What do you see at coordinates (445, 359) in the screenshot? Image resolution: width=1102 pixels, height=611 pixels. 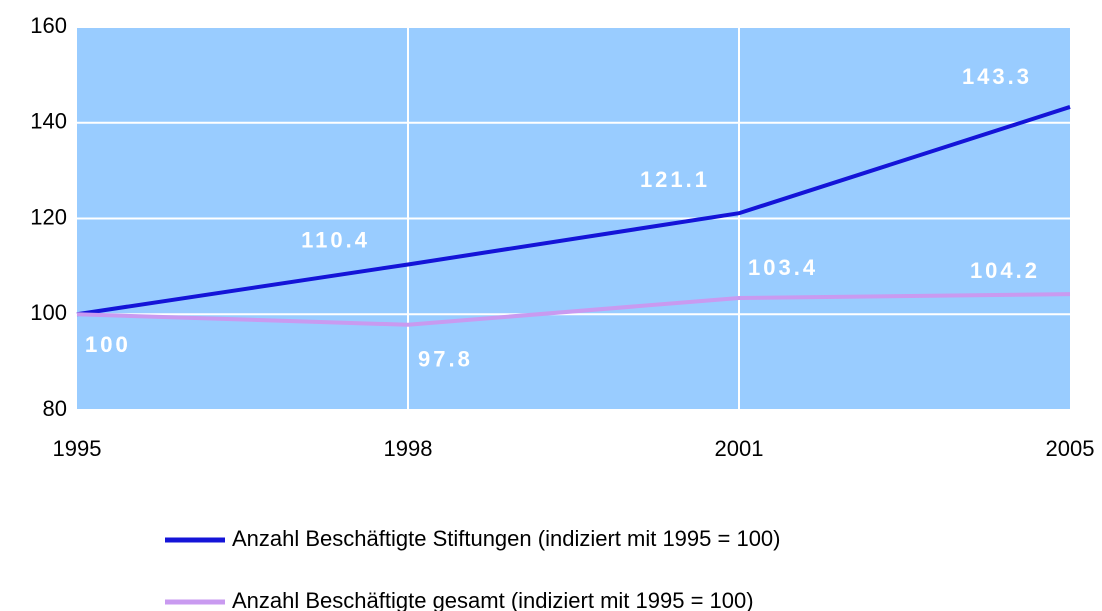 I see `data-label: 97.8` at bounding box center [445, 359].